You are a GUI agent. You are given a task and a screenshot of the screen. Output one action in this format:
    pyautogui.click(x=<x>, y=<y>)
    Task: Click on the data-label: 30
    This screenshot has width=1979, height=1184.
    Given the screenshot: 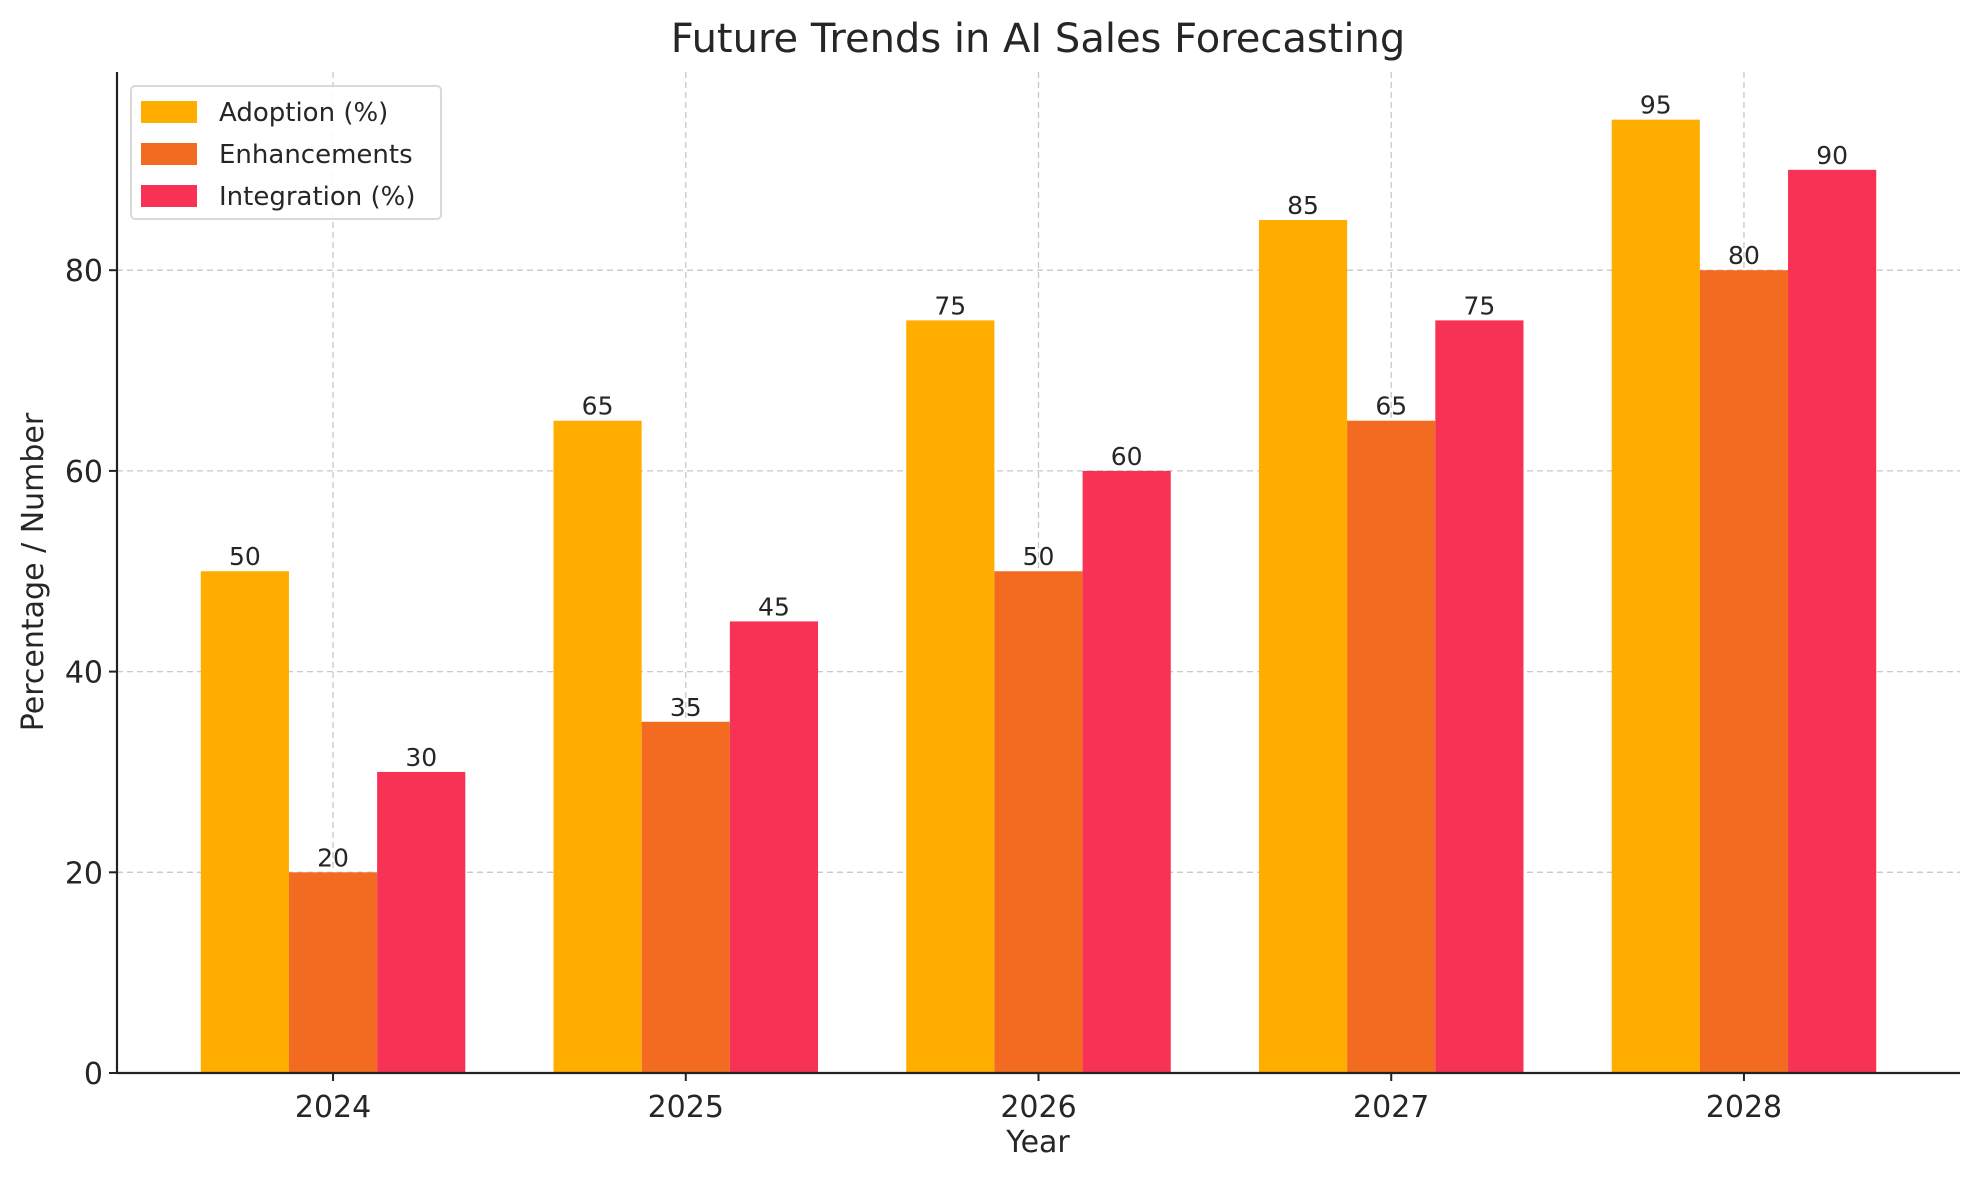 What is the action you would take?
    pyautogui.click(x=421, y=757)
    